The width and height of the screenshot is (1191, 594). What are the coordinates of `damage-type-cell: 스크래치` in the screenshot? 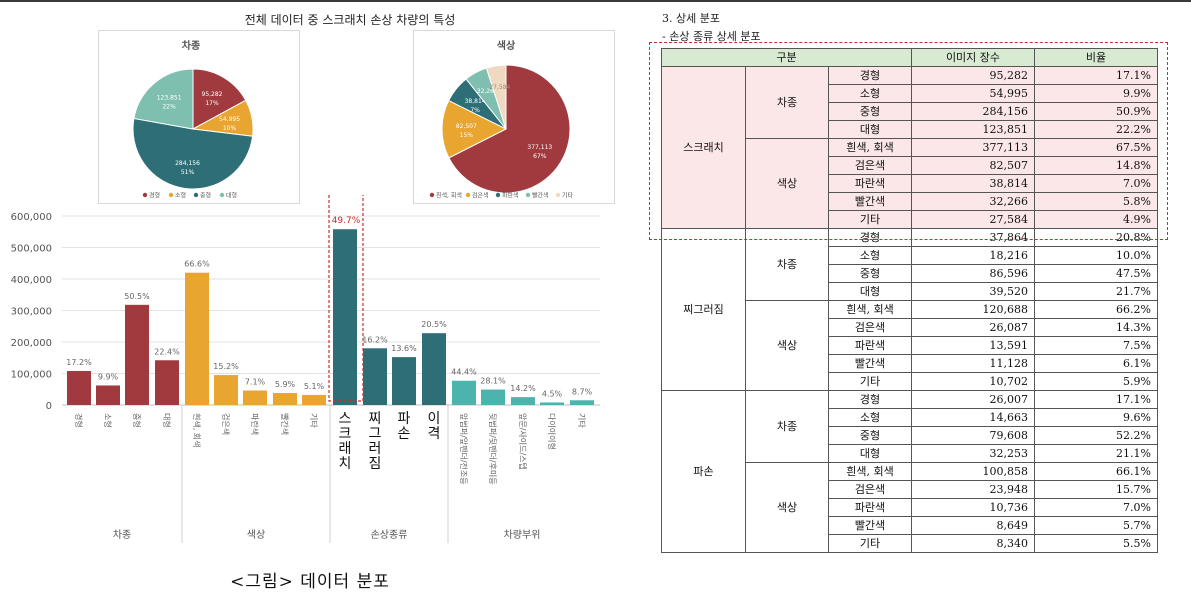 It's located at (704, 148).